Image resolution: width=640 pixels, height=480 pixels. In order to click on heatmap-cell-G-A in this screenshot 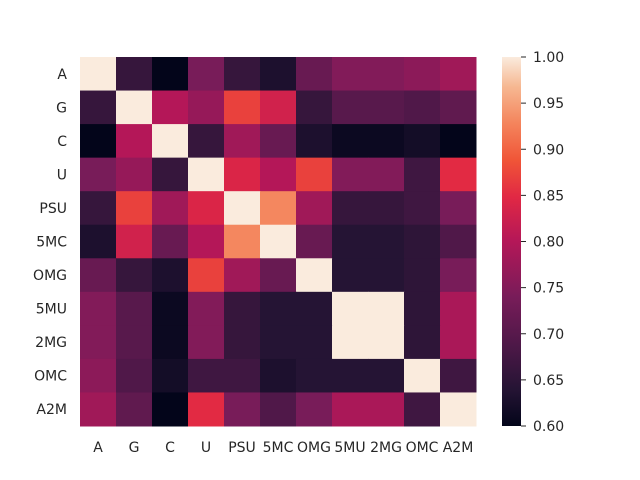, I will do `click(98, 107)`.